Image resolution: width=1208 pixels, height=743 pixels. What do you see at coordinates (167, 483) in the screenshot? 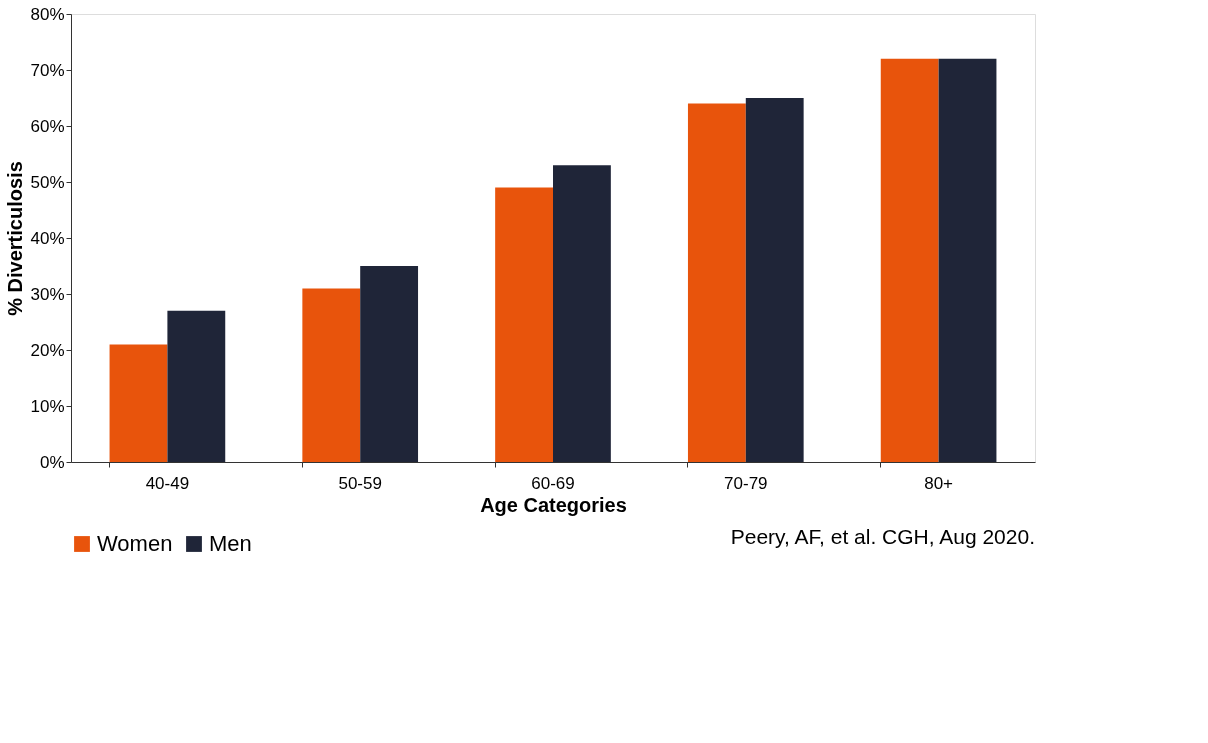
I see `x-tick-label: 40-49` at bounding box center [167, 483].